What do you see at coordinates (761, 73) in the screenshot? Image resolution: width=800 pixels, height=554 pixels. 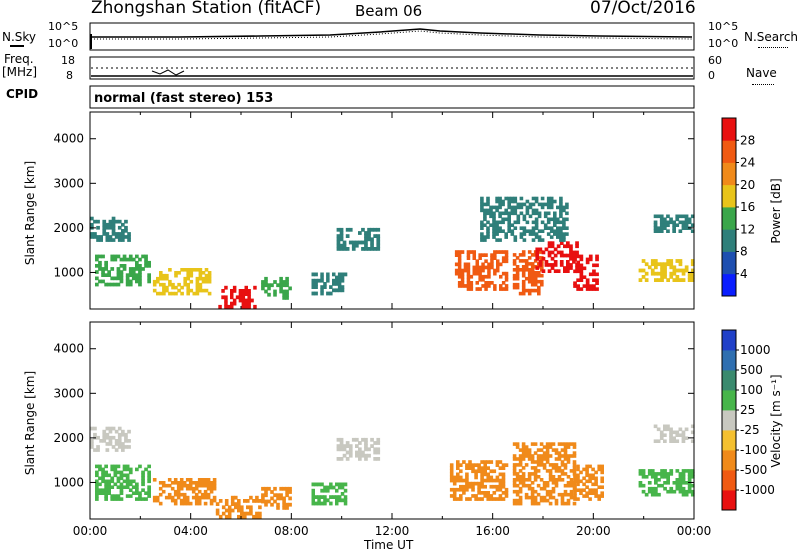 I see `nave-label: Nave` at bounding box center [761, 73].